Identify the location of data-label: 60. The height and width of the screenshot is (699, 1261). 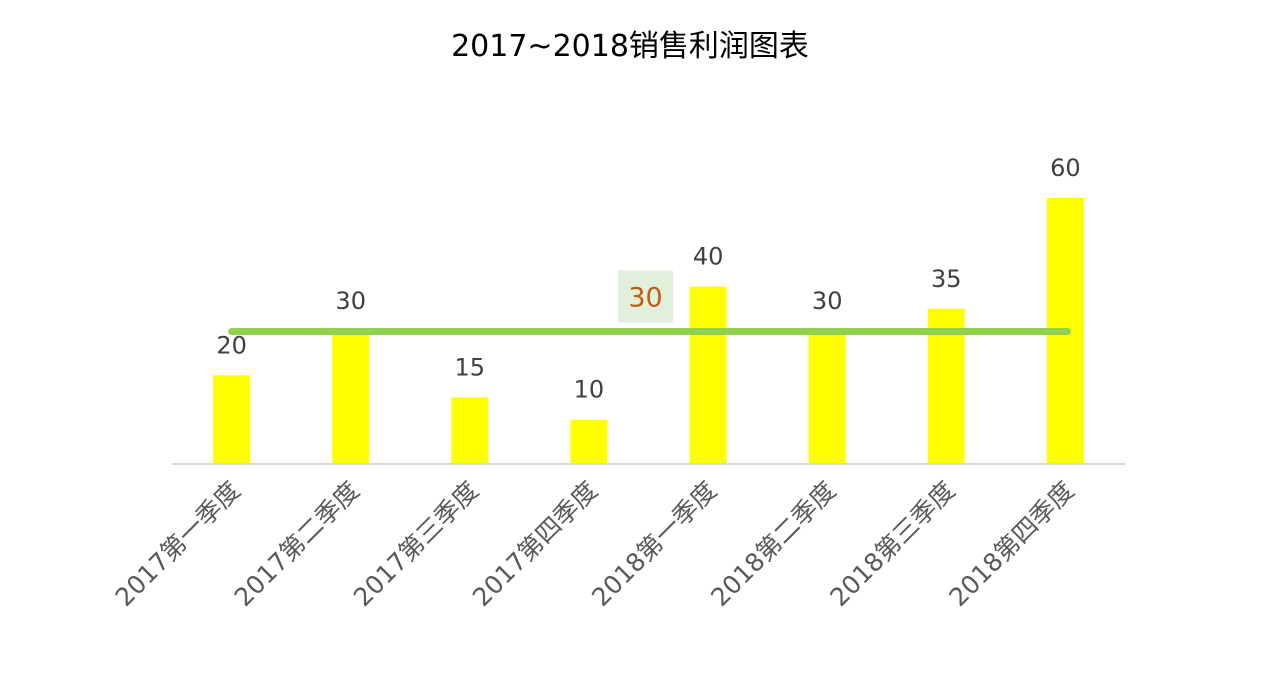
(1065, 168).